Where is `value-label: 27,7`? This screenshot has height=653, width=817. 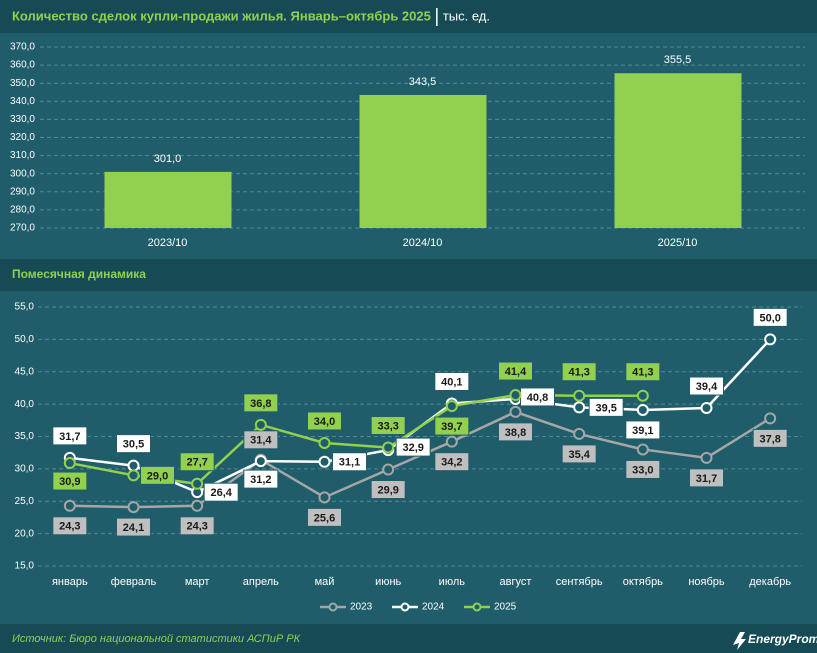
value-label: 27,7 is located at coordinates (196, 463).